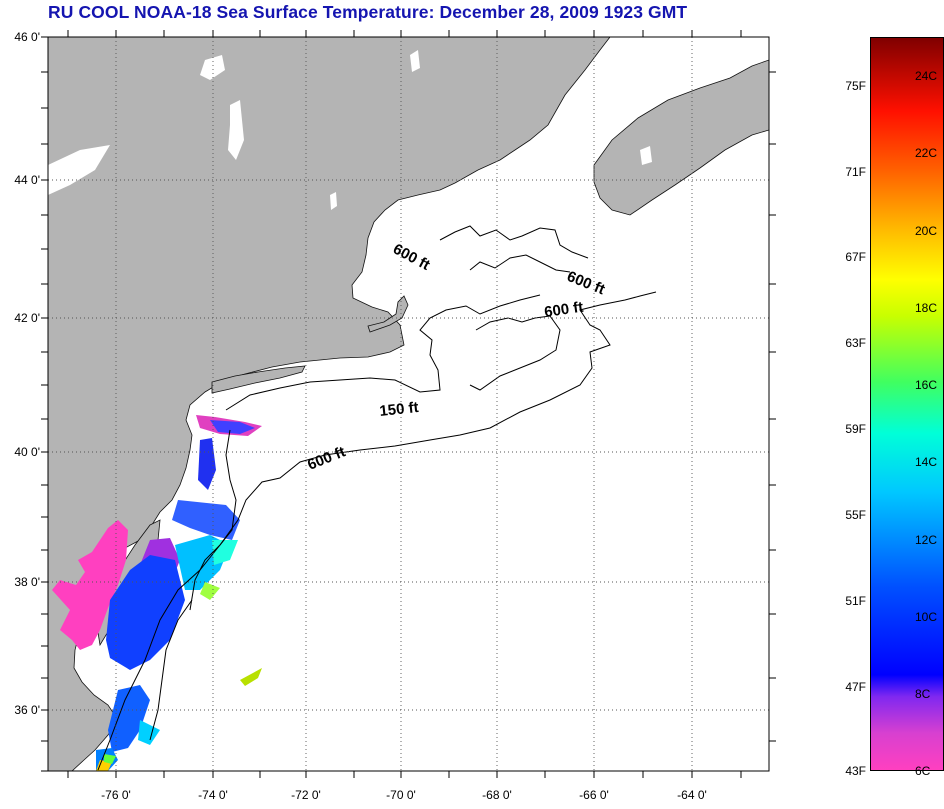 This screenshot has width=944, height=809. I want to click on colorbar-gradient, so click(907, 404).